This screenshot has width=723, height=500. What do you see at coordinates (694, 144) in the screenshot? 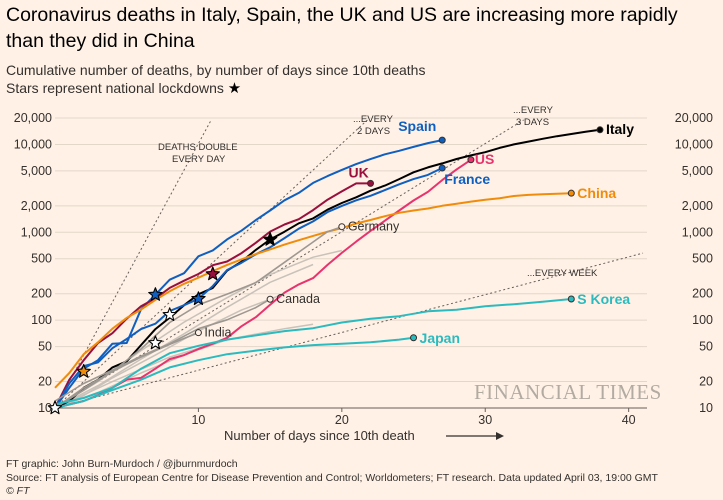
I see `y-tick-label-right-10000: 10,000` at bounding box center [694, 144].